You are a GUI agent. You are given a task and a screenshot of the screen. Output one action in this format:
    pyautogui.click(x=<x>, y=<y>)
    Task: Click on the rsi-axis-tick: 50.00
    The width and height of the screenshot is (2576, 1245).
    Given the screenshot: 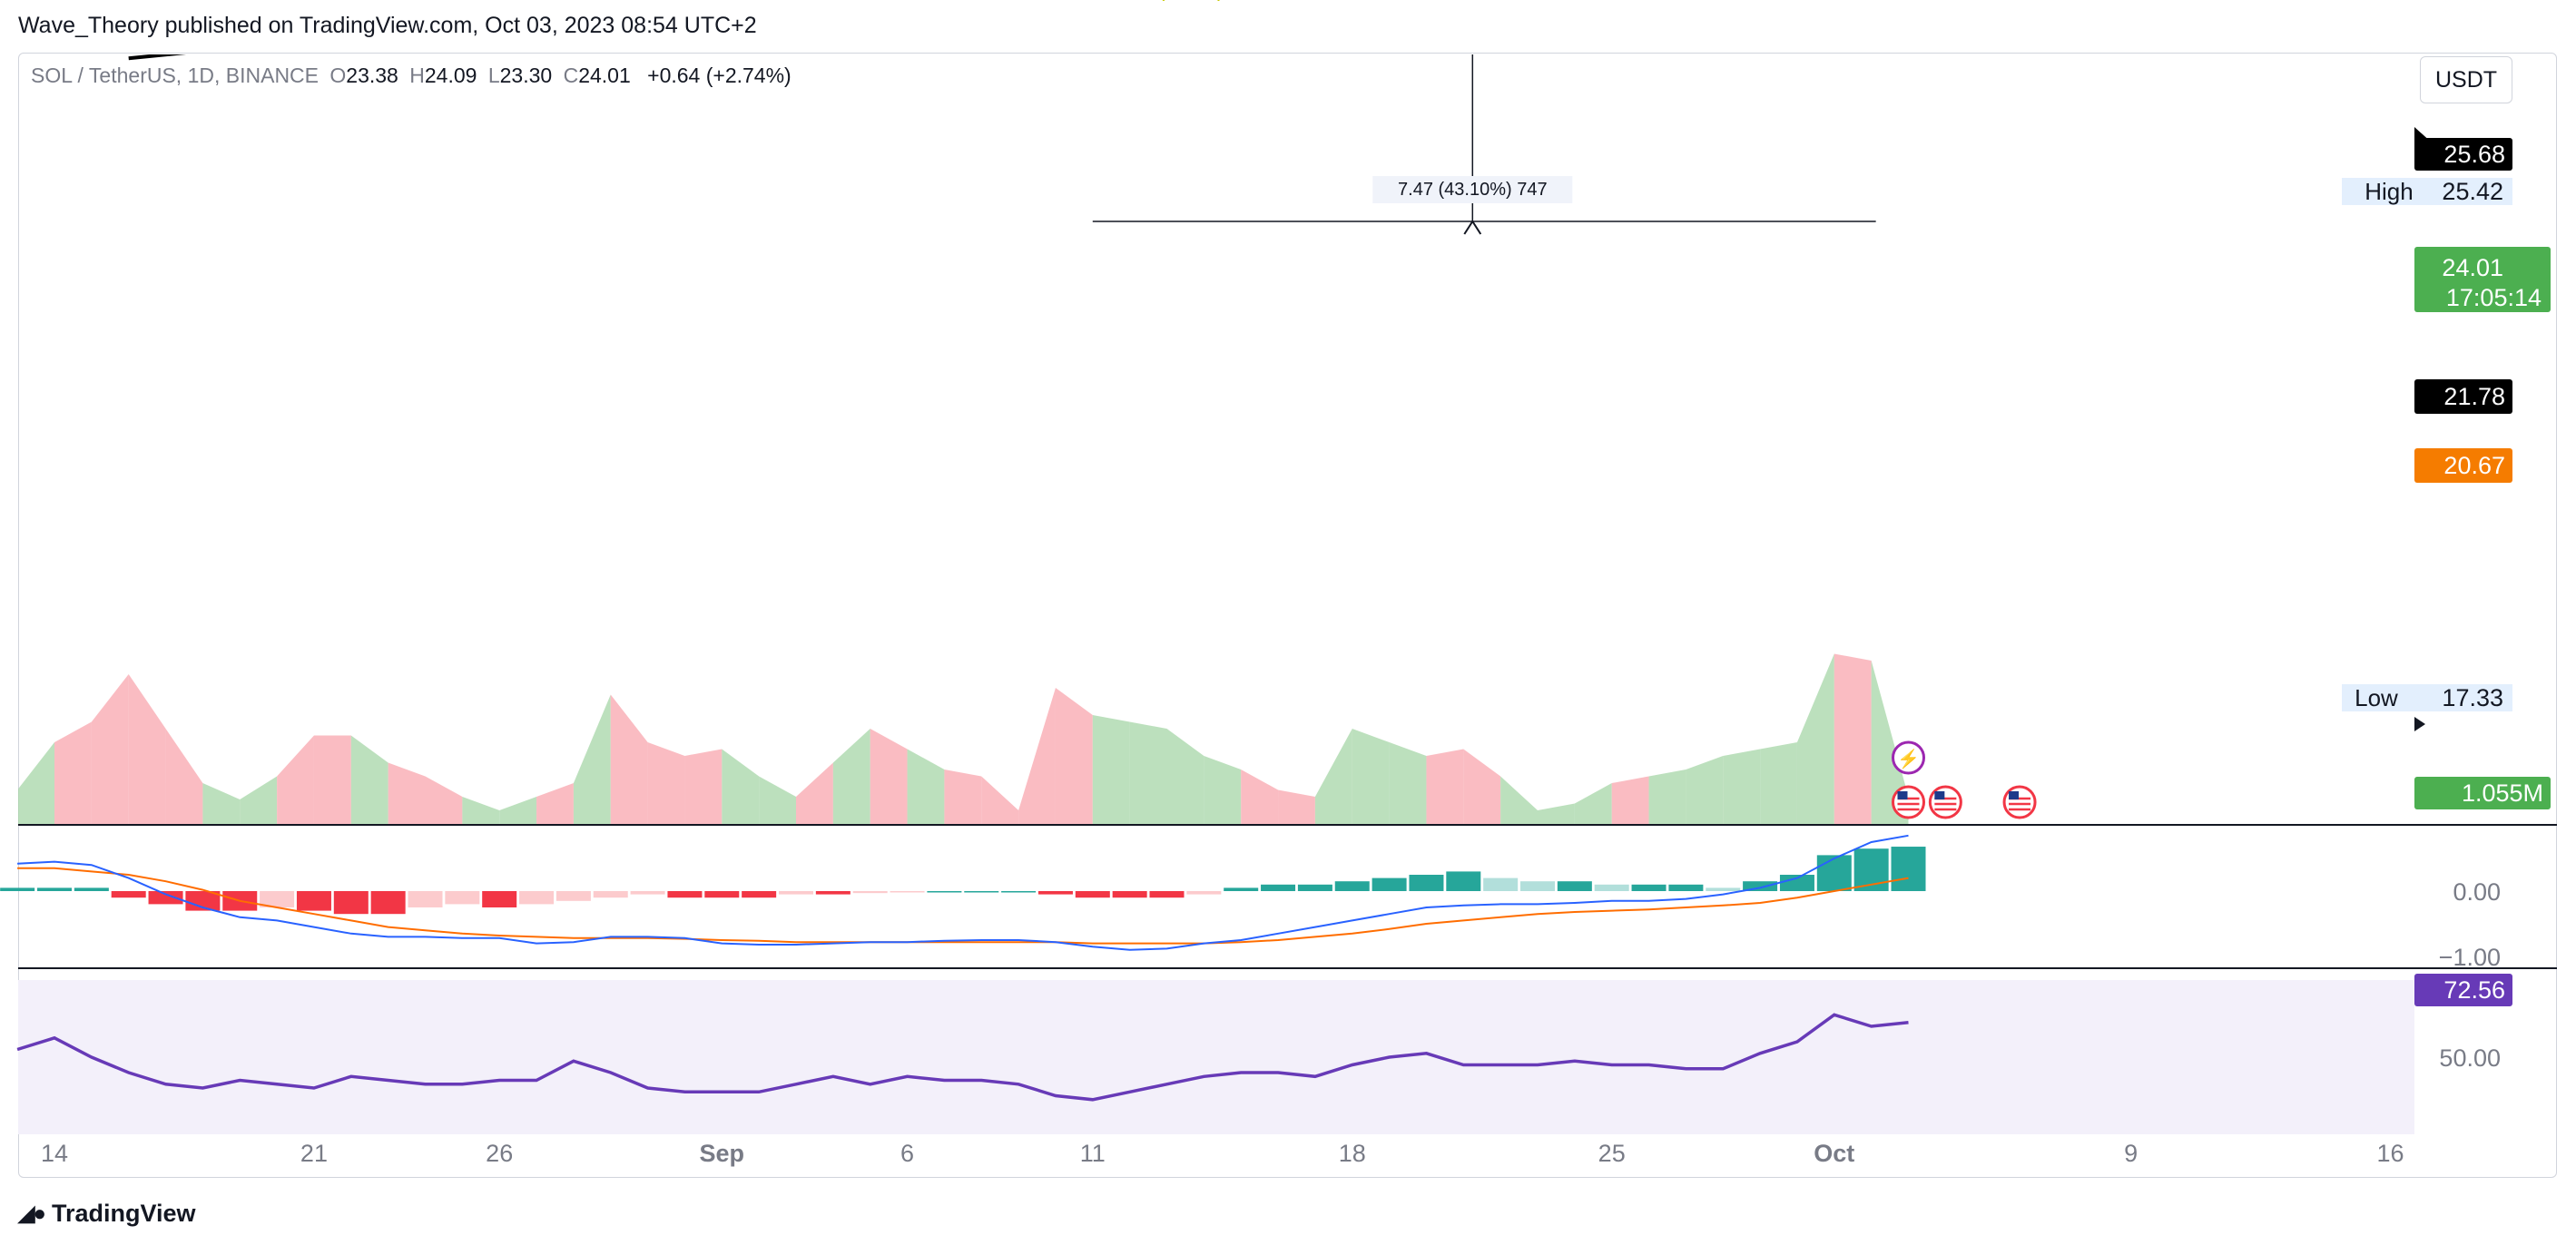 What is the action you would take?
    pyautogui.click(x=2470, y=1058)
    